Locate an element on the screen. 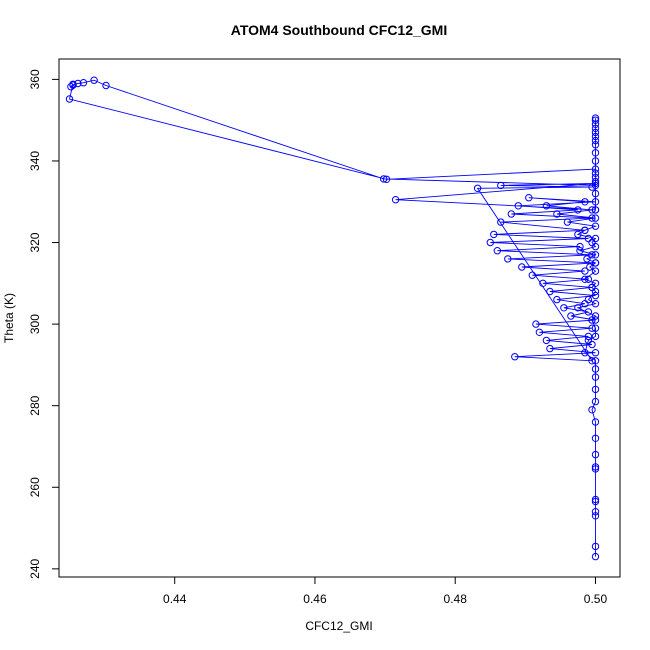 This screenshot has width=650, height=650. x-tick-label: 0.48 is located at coordinates (456, 599).